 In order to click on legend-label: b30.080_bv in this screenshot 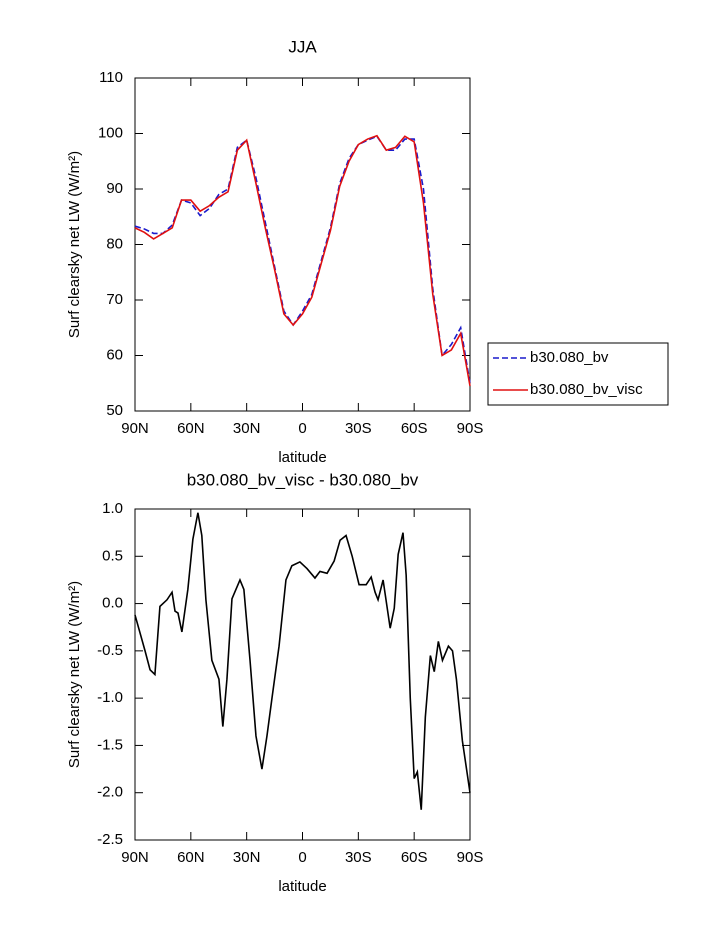, I will do `click(569, 357)`.